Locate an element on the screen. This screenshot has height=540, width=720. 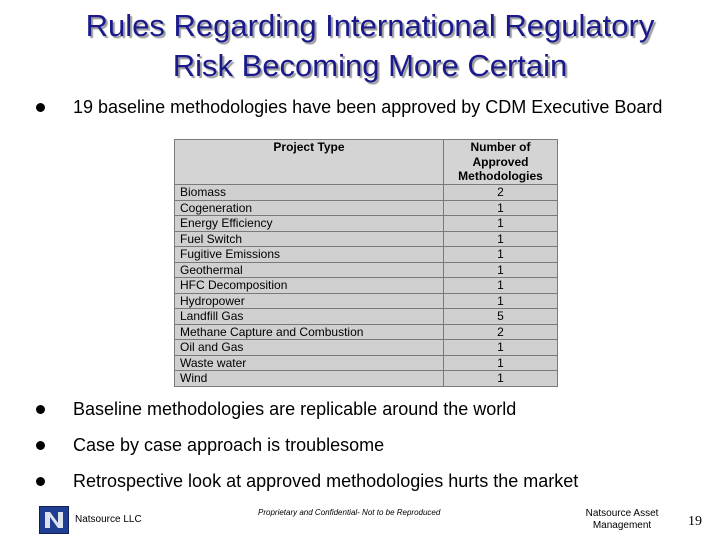
table-row: HFC Decomposition 1 is located at coordinates (366, 285).